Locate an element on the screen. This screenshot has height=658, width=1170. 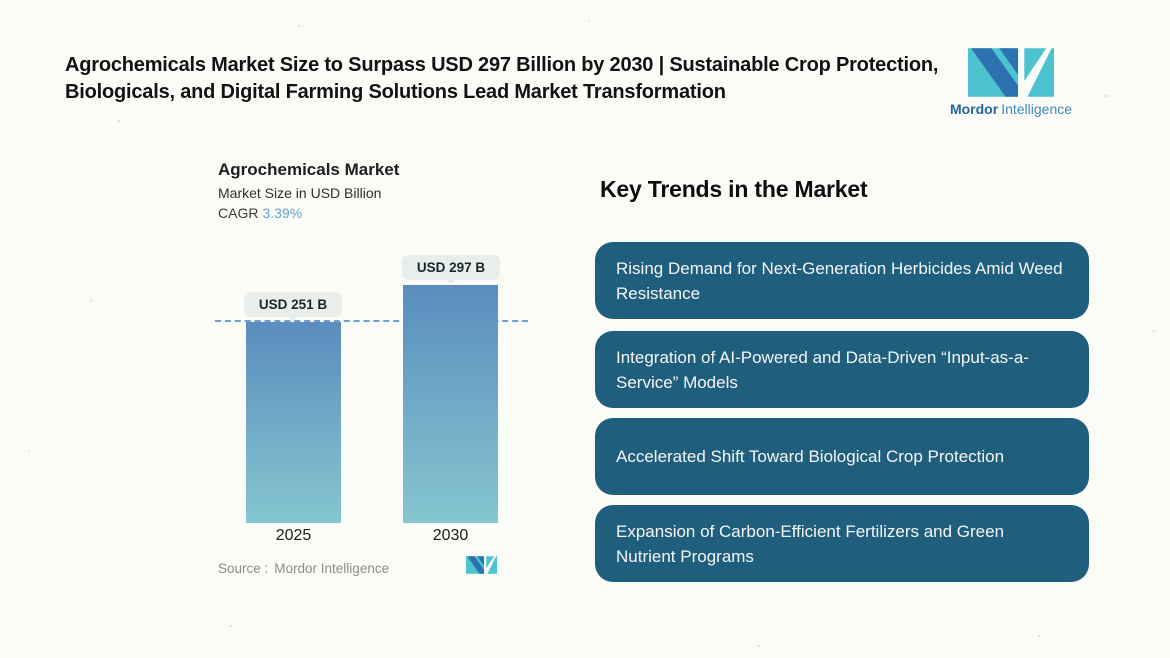
cagr-value: 3.39% is located at coordinates (282, 213).